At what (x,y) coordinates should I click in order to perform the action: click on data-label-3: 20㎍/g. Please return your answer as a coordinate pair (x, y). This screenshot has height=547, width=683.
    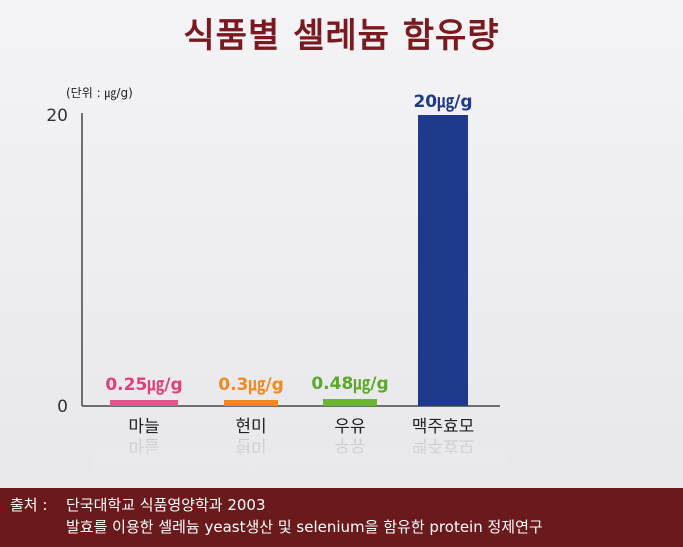
    Looking at the image, I should click on (442, 102).